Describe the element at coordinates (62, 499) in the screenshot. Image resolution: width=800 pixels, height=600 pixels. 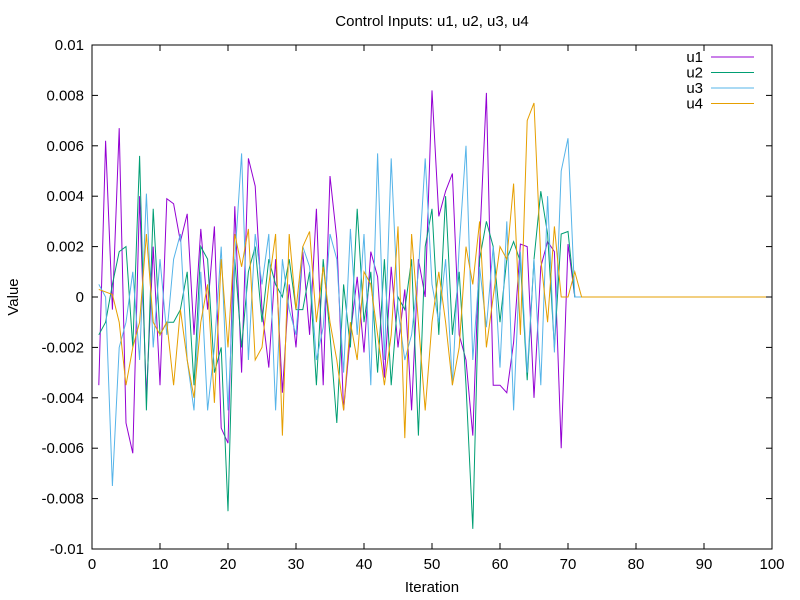
I see `y-tick-label: -0.008` at that location.